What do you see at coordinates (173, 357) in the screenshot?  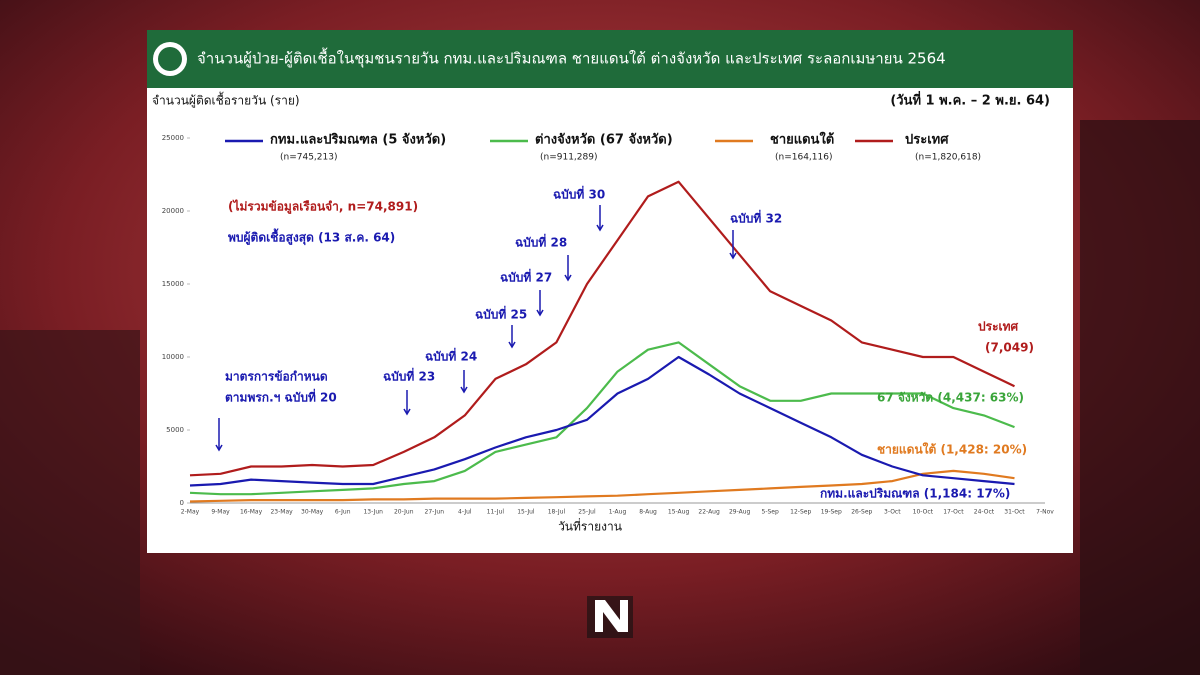 I see `y-tick-label: 10000` at bounding box center [173, 357].